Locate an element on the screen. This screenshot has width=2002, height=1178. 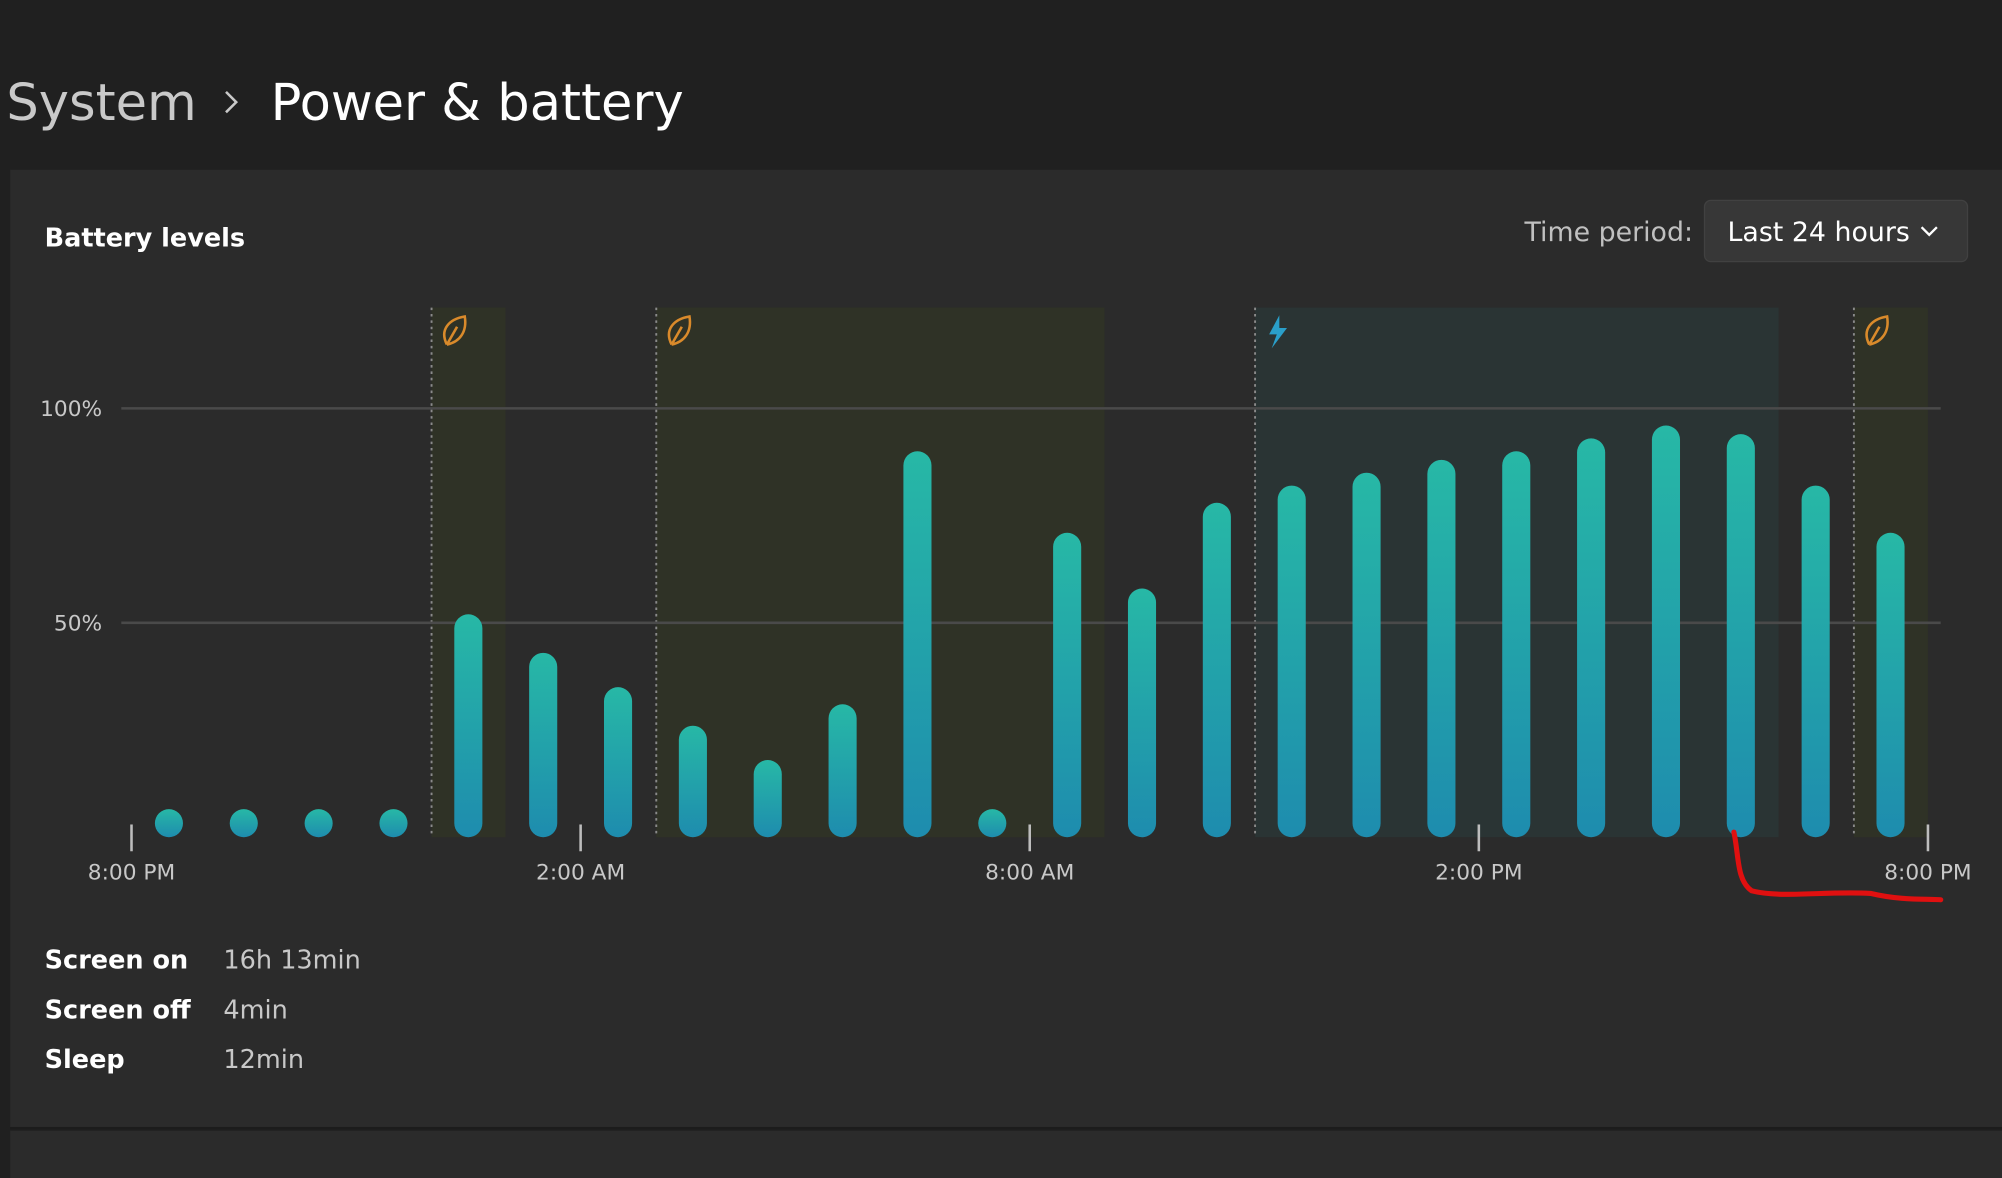
stat-label: Screen on is located at coordinates (116, 961).